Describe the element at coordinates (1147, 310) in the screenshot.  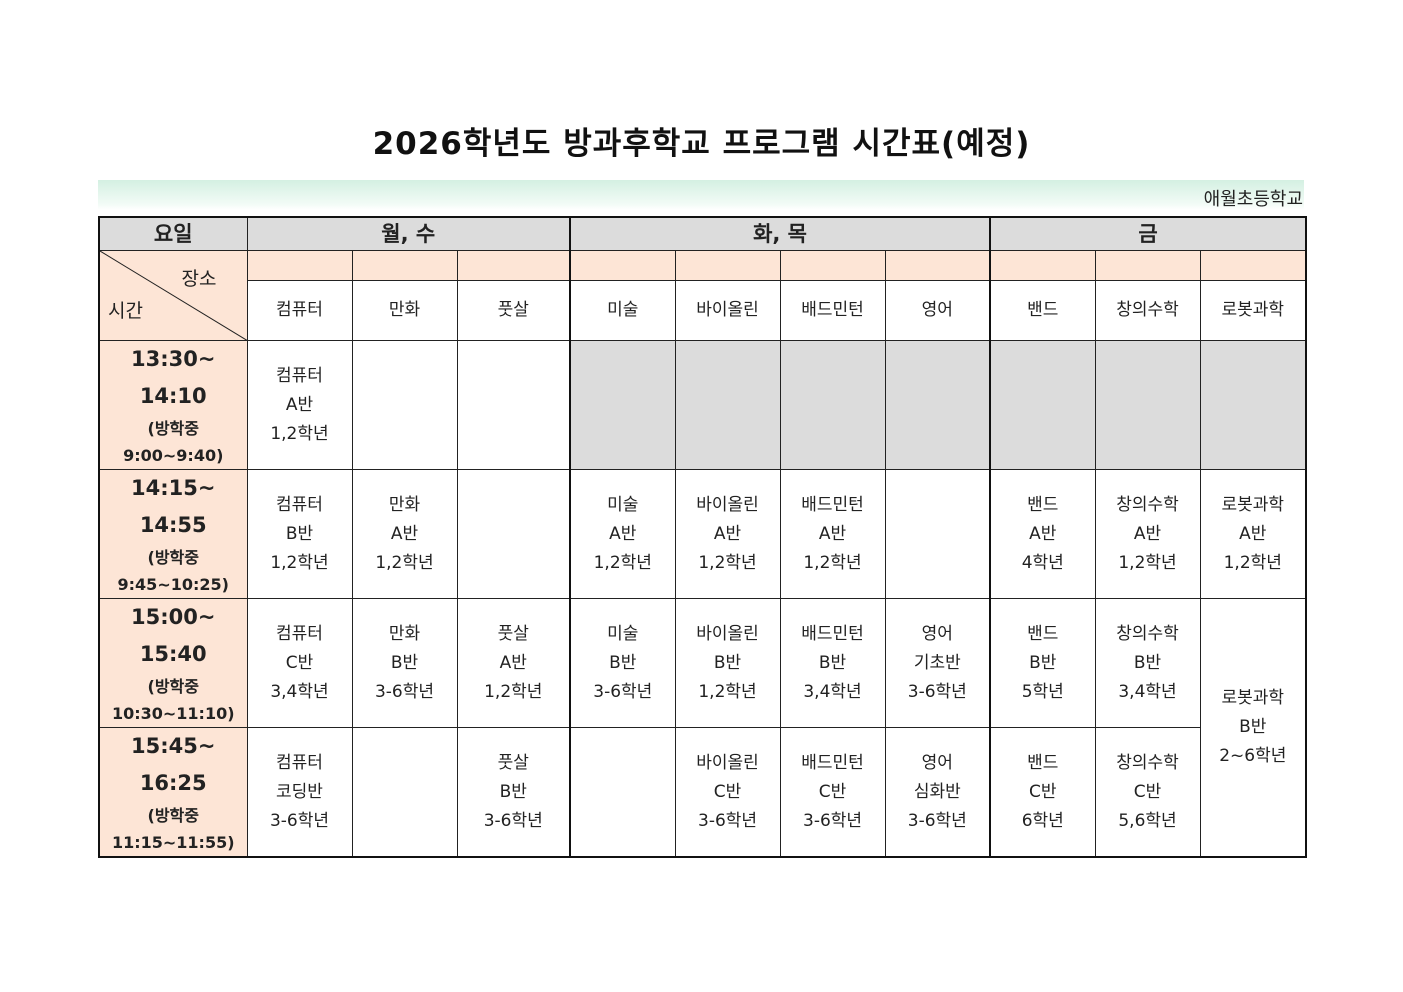
I see `subject-header: 창의수학` at that location.